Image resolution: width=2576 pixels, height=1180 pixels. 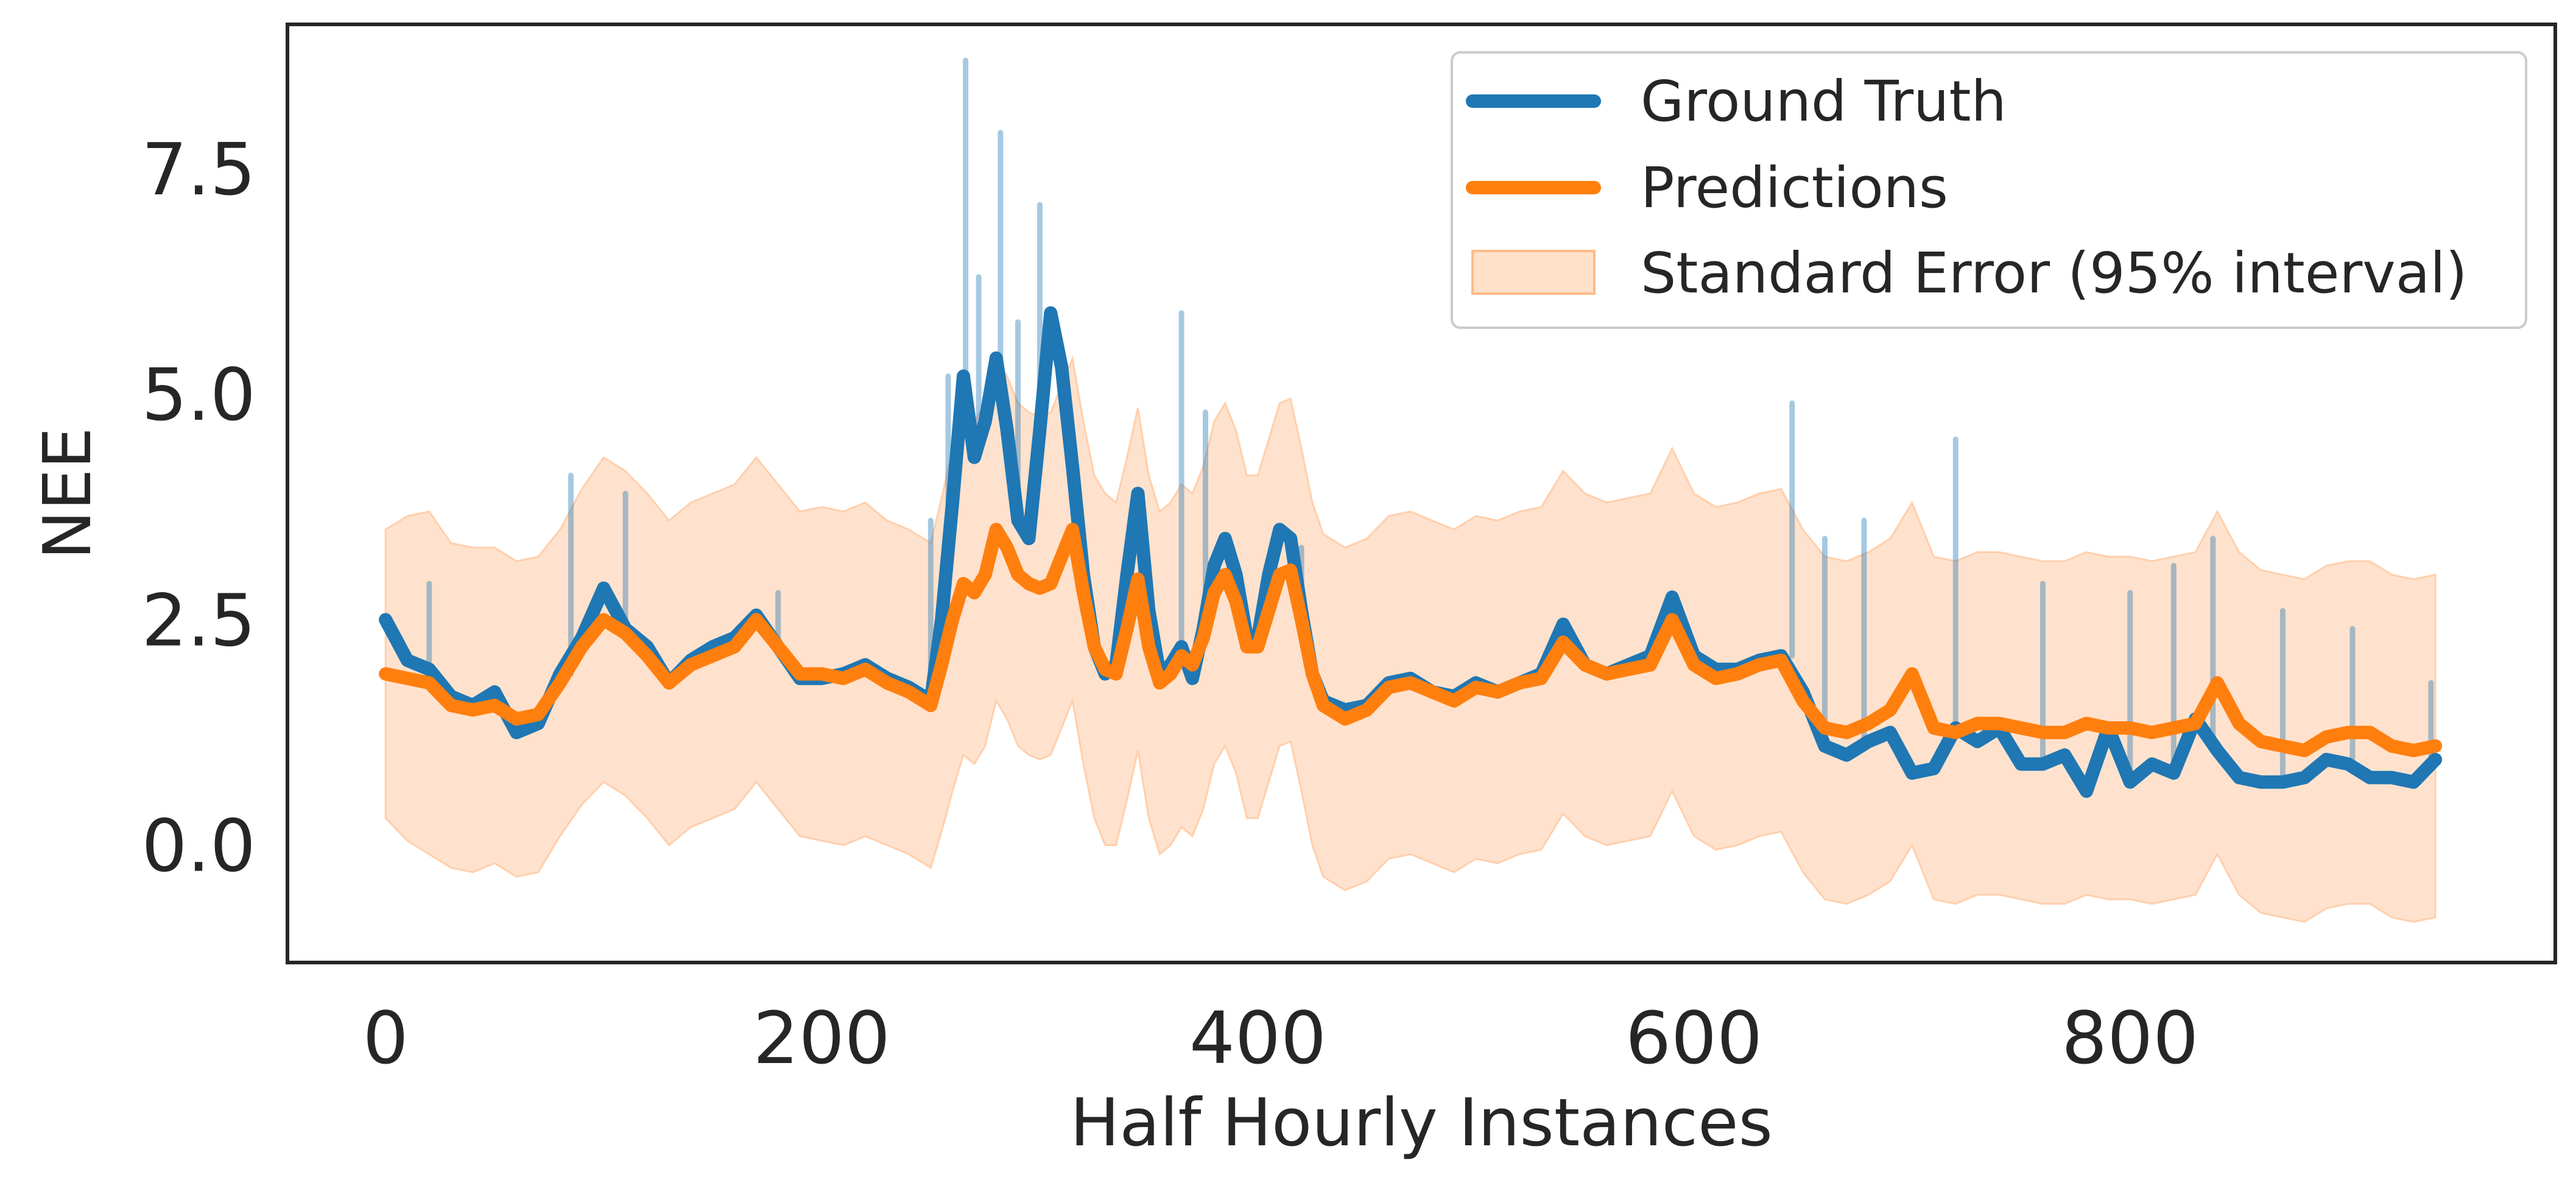 I want to click on x-tick-label: 600, so click(x=1693, y=1038).